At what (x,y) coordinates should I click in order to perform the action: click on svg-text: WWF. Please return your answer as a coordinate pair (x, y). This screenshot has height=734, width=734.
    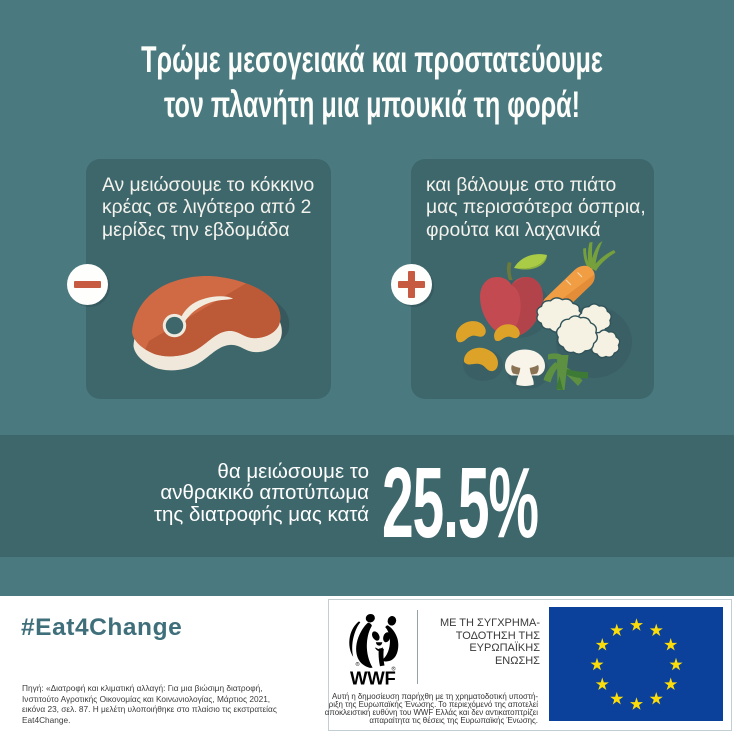
    Looking at the image, I should click on (373, 678).